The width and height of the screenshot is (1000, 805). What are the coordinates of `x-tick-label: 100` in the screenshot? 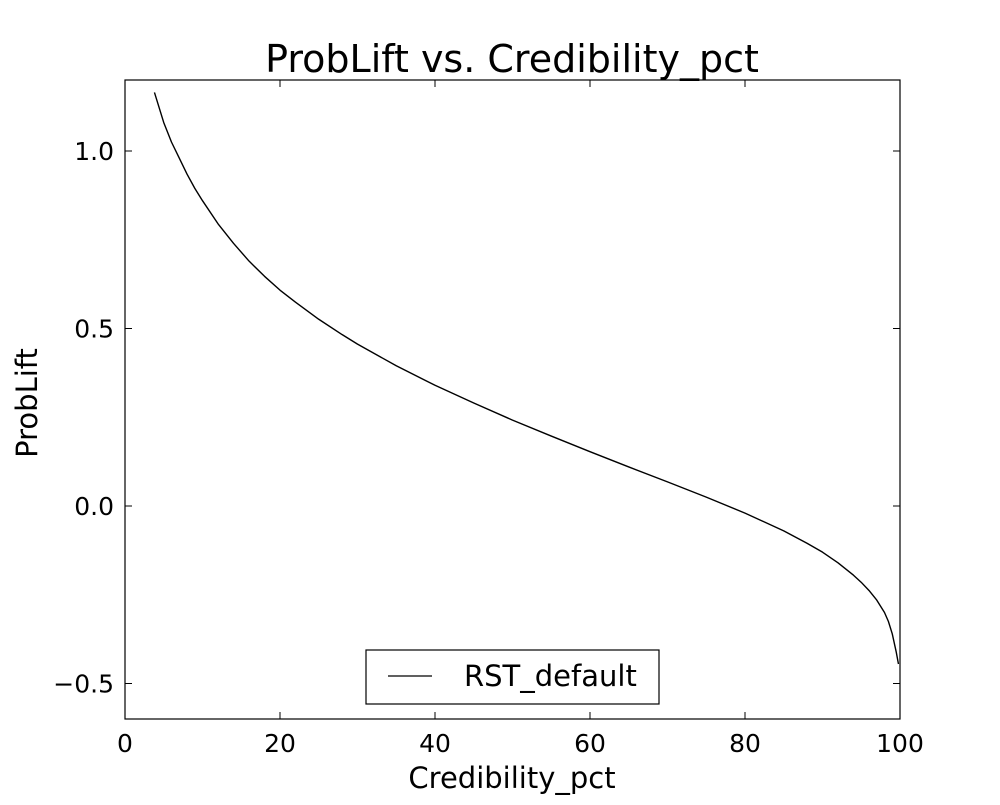 It's located at (900, 743).